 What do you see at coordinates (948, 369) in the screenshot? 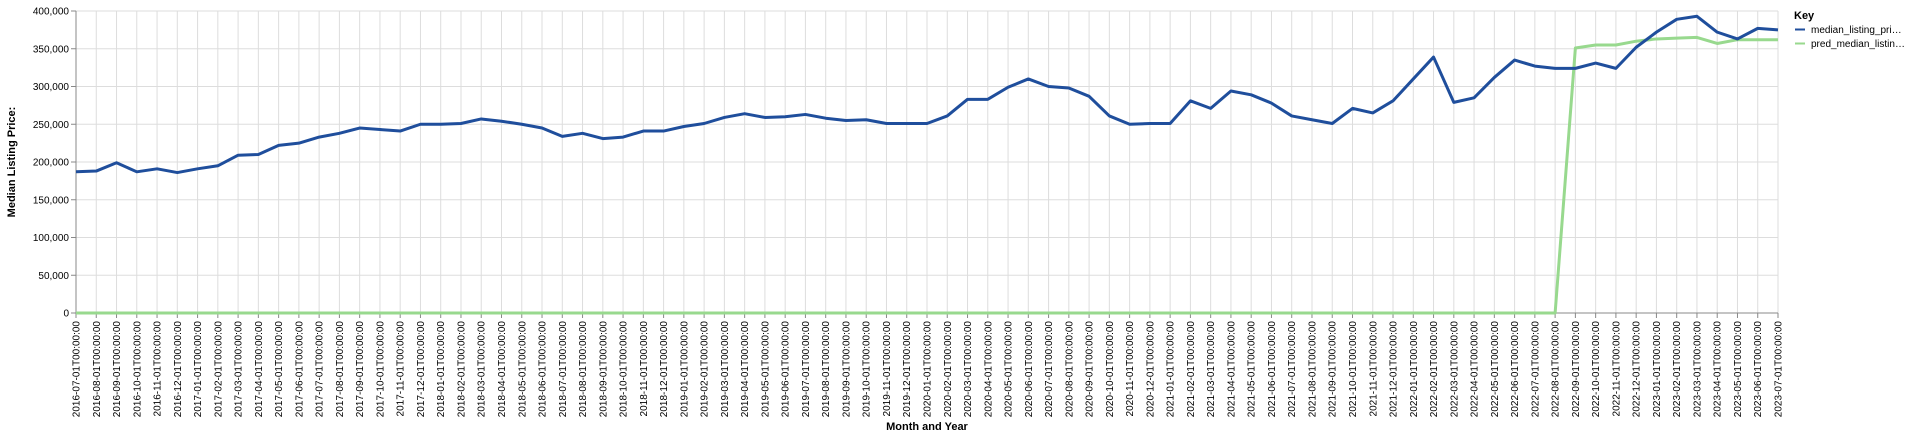
I see `x-tick-label: 2020-02-01T00:00:00` at bounding box center [948, 369].